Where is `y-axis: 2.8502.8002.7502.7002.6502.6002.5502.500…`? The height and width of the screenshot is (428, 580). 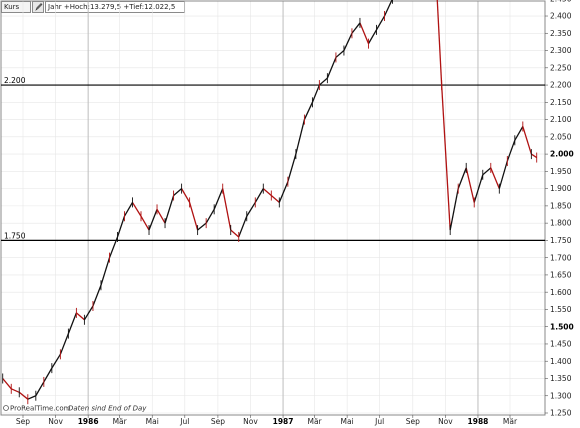 y-axis: 2.8502.8002.7502.7002.6502.6002.5502.500… is located at coordinates (559, 209).